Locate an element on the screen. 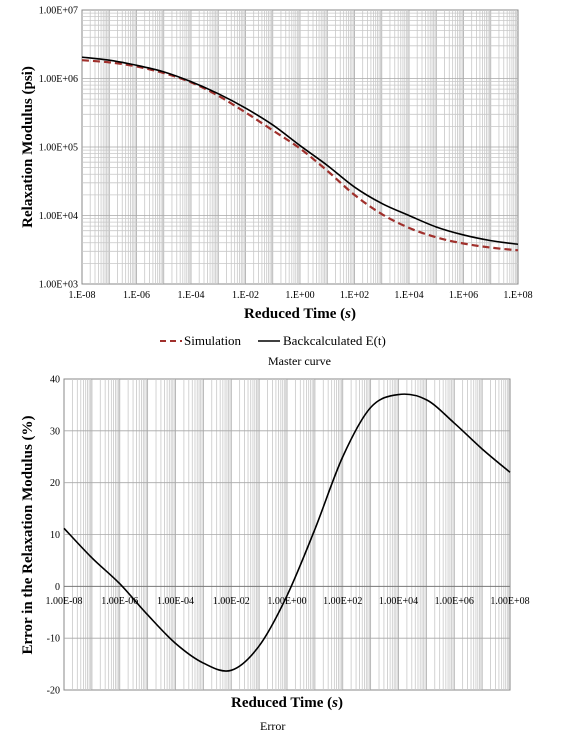 This screenshot has height=734, width=572. y-tick-label: 1.00E+05 is located at coordinates (58, 148).